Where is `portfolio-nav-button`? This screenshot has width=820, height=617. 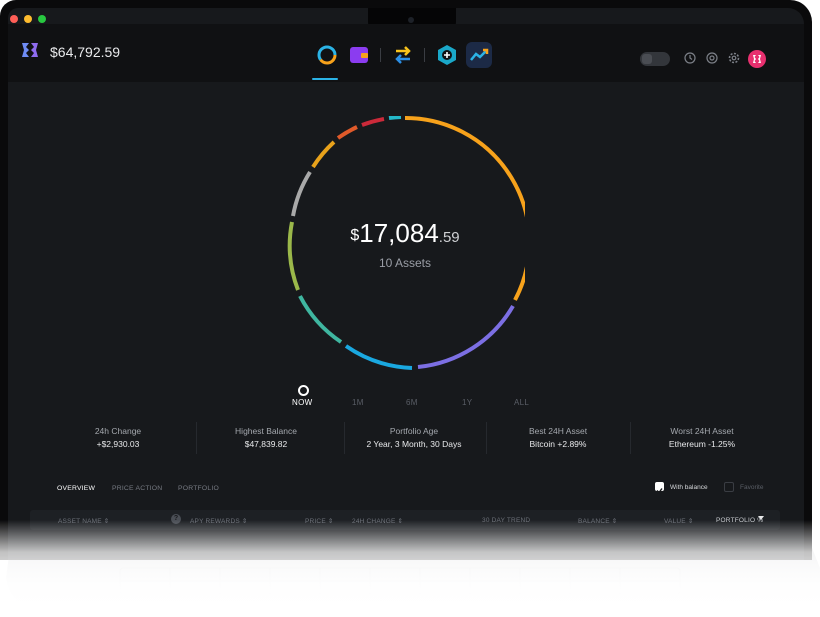
portfolio-nav-button is located at coordinates (327, 55).